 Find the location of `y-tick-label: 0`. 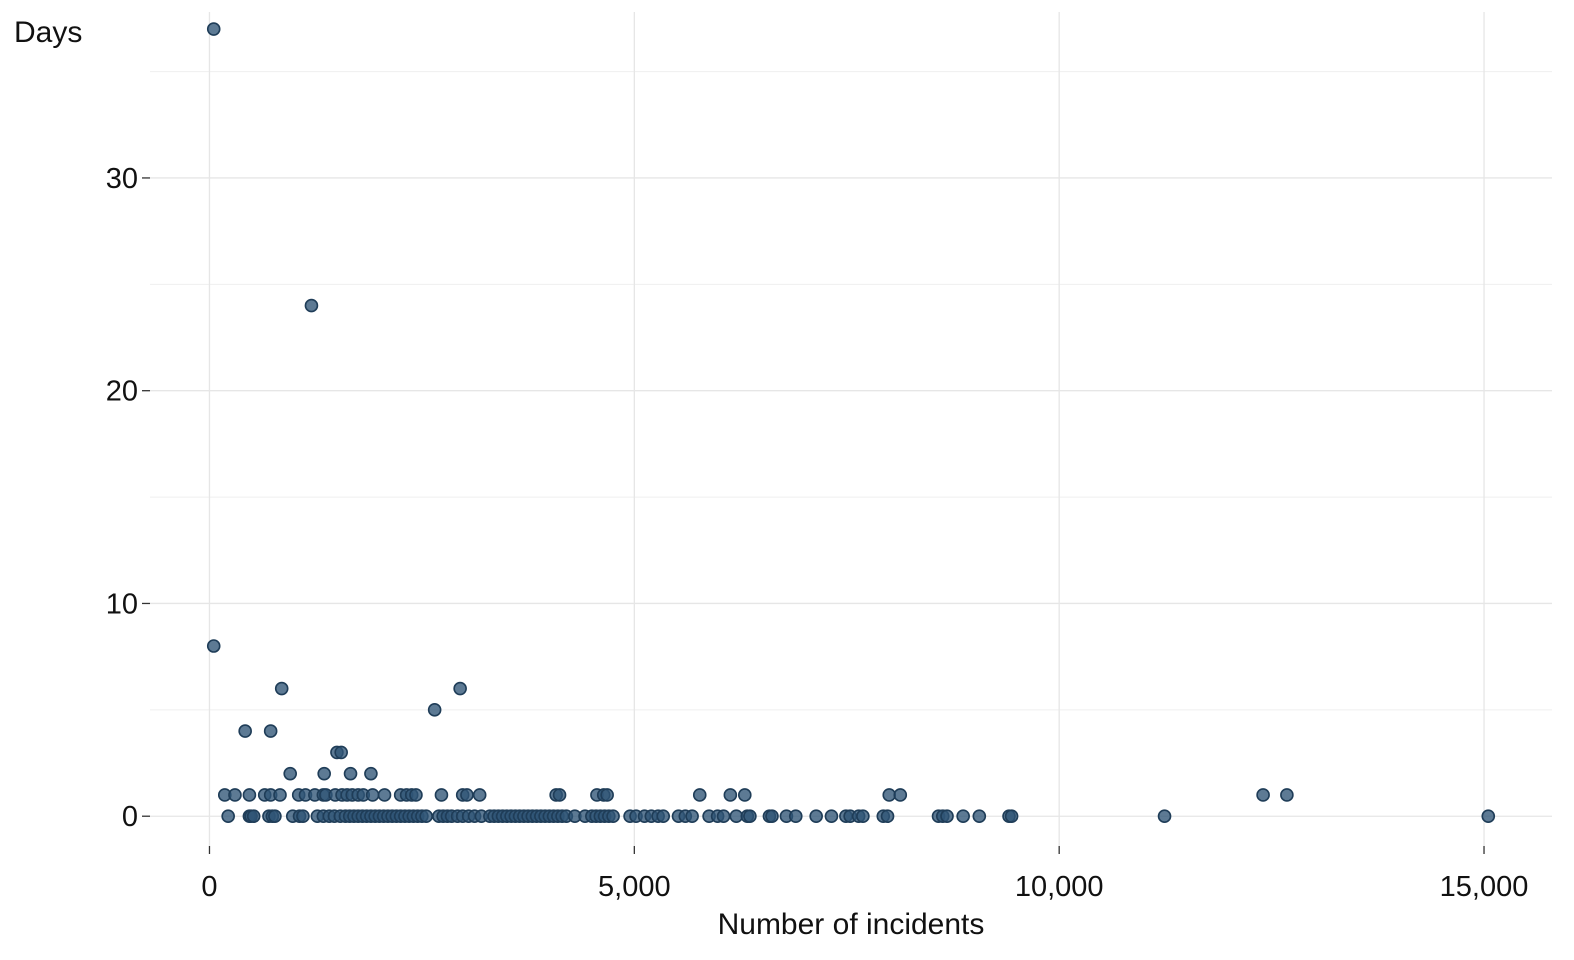

y-tick-label: 0 is located at coordinates (130, 817).